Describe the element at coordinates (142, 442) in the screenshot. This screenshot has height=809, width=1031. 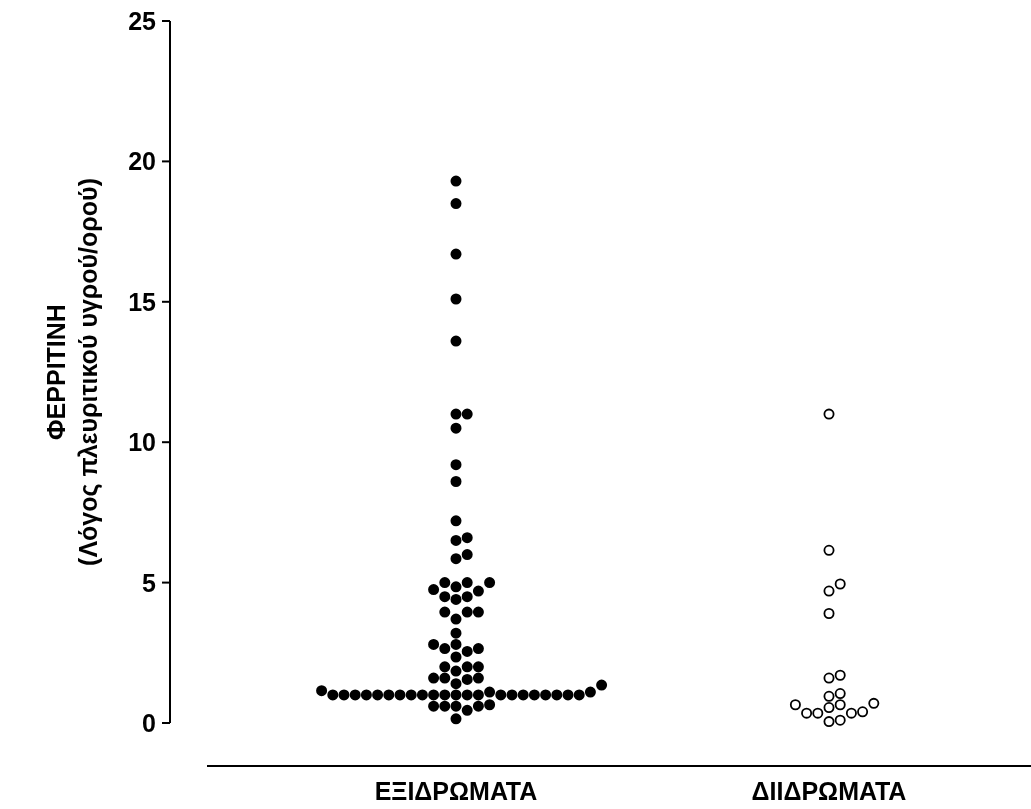
I see `y-tick-label: 10` at that location.